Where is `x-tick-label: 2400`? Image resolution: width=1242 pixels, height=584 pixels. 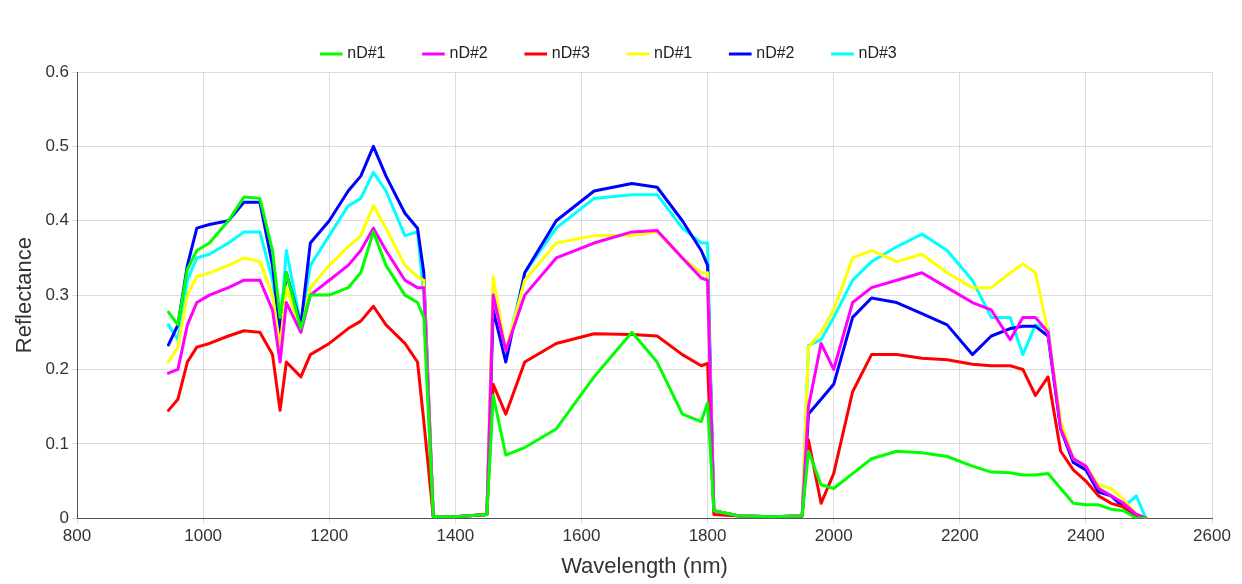 x-tick-label: 2400 is located at coordinates (1085, 536).